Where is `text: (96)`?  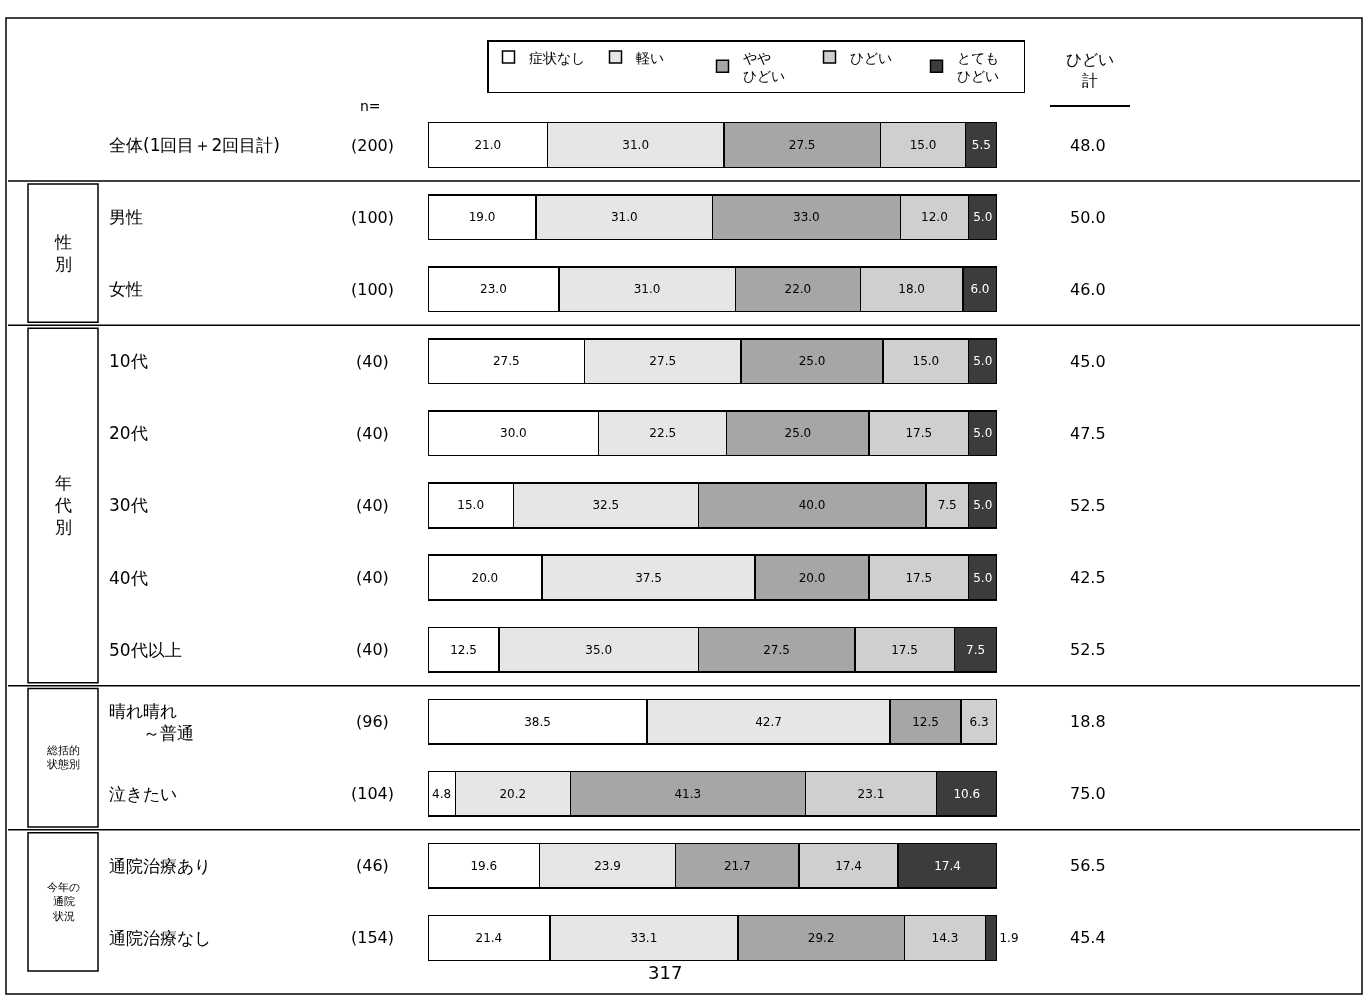
text: (96) is located at coordinates (372, 721).